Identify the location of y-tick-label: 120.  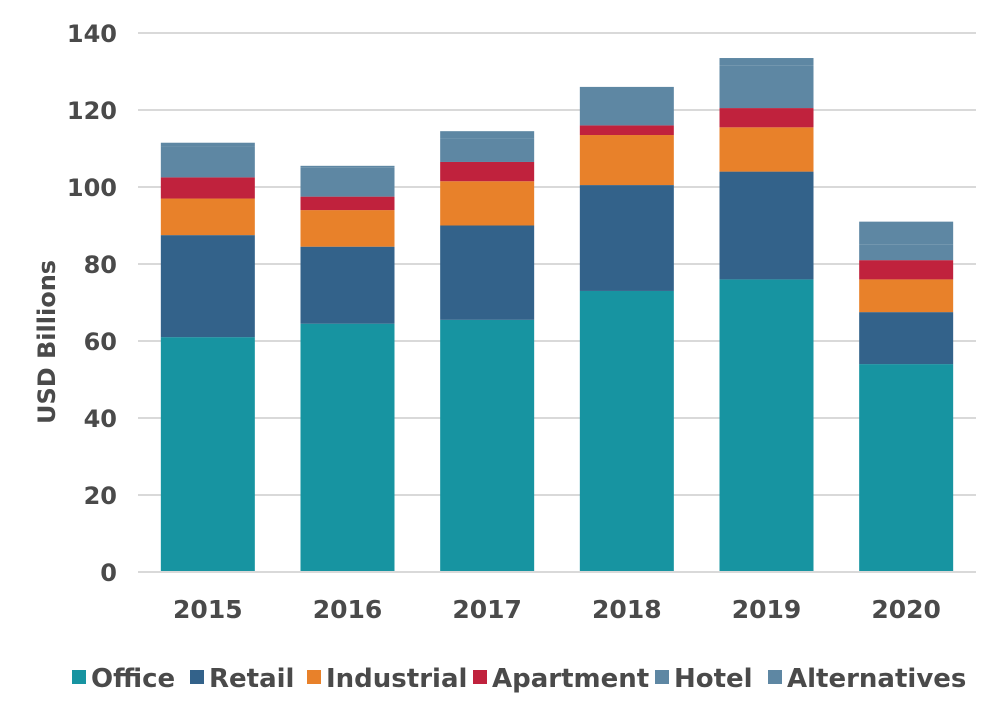
(92, 111).